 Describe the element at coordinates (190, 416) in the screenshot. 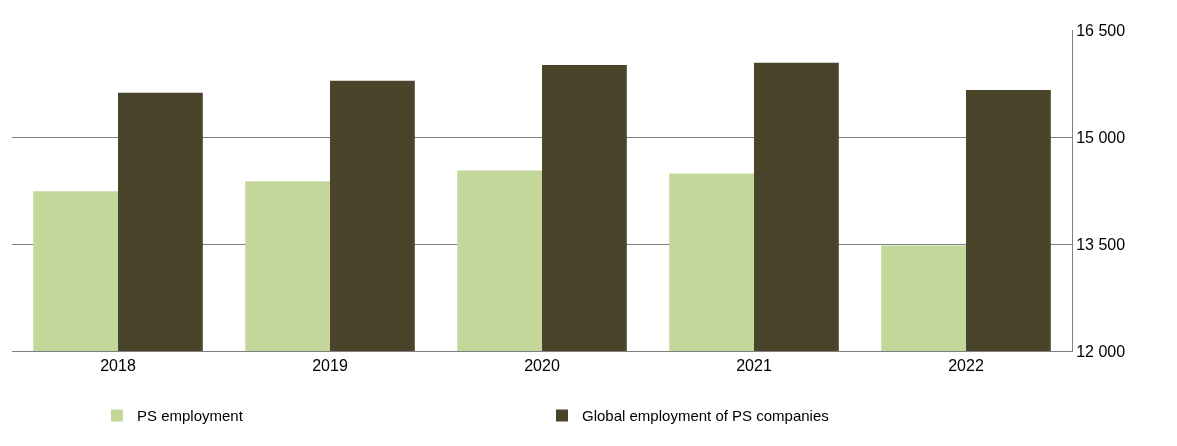

I see `legend-label: PS employment` at that location.